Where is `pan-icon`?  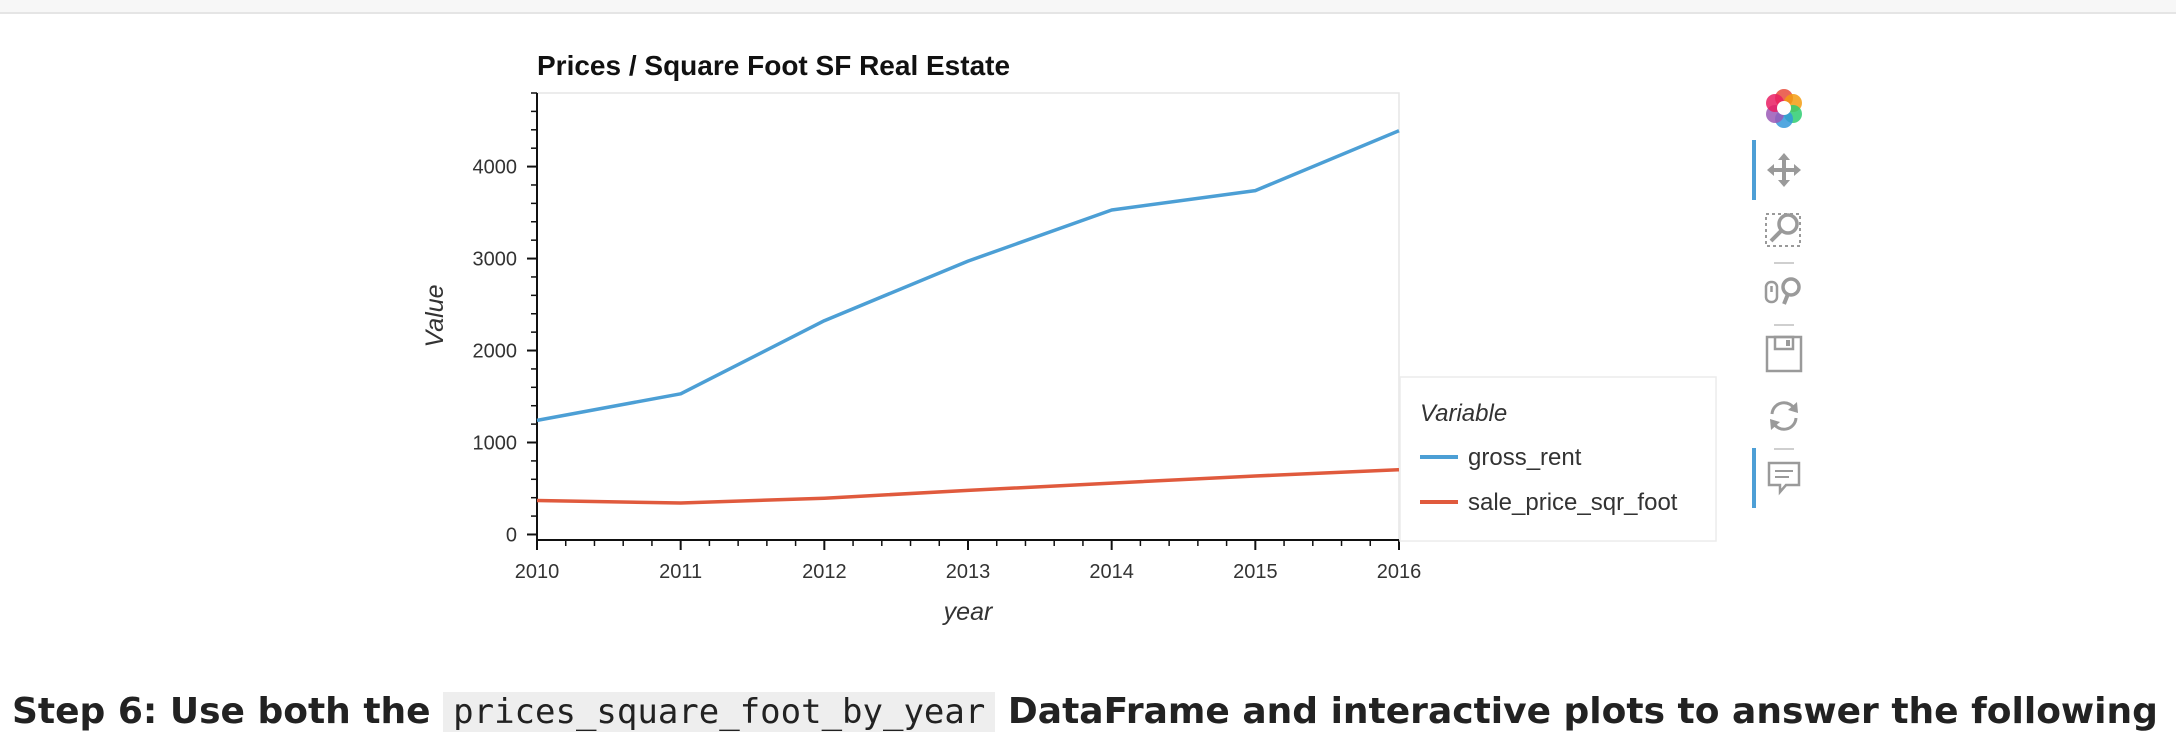
pan-icon is located at coordinates (1779, 170).